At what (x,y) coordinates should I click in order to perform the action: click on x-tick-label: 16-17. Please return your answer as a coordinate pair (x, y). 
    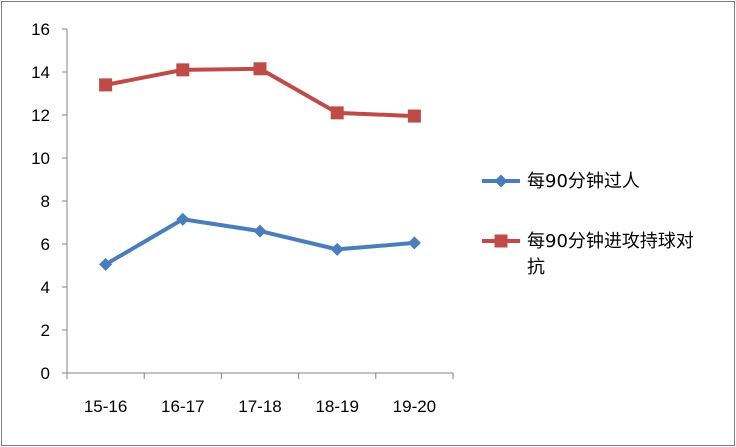
    Looking at the image, I should click on (182, 406).